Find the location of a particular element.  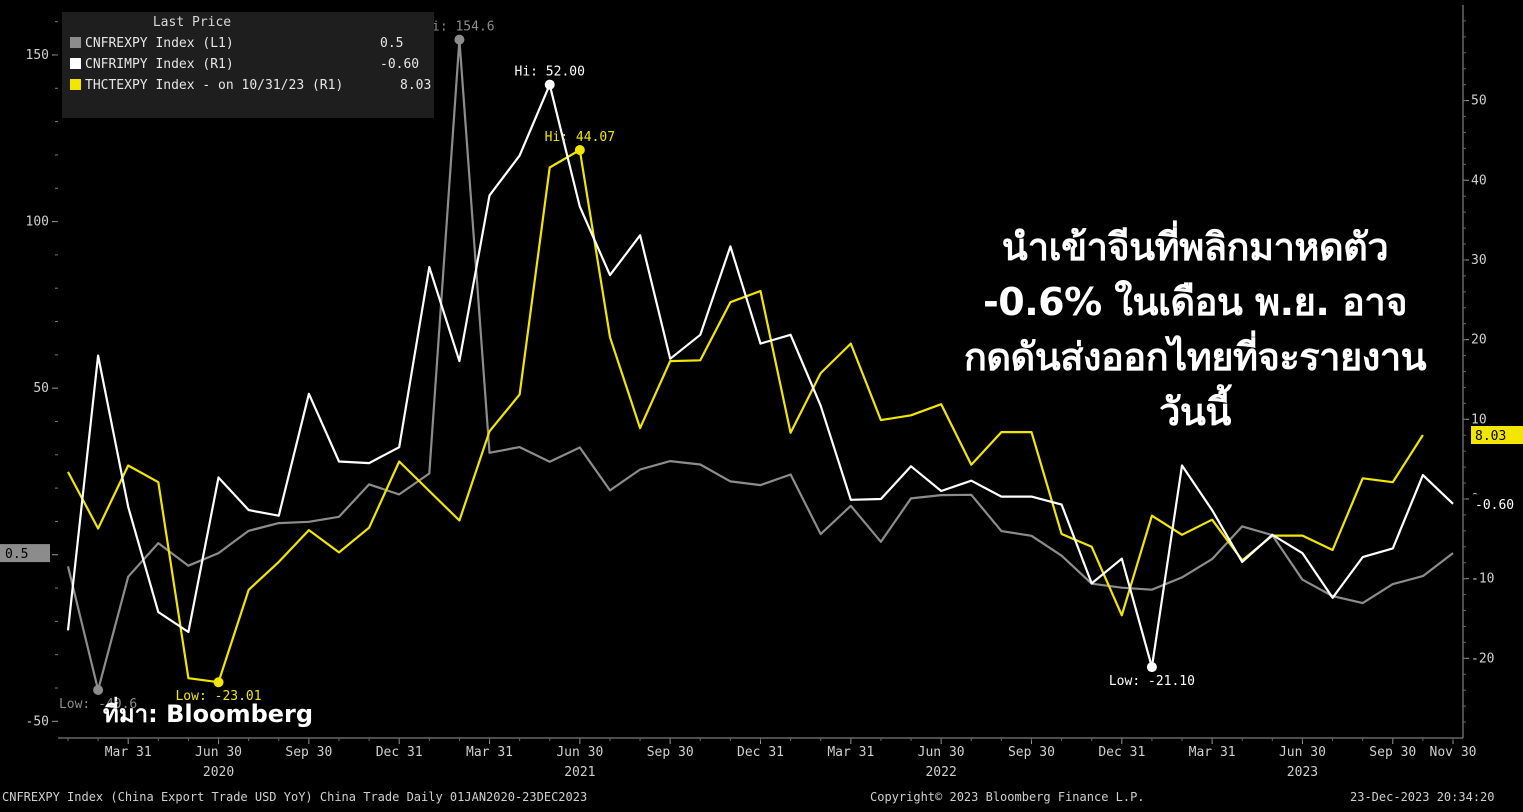

footer-timestamp: 23-Dec-2023 20:34:20 is located at coordinates (1422, 797).